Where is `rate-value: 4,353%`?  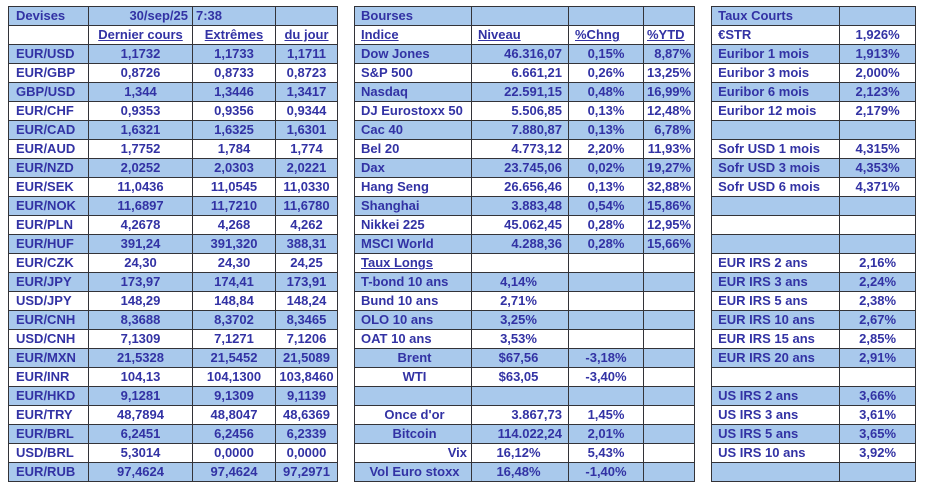
rate-value: 4,353% is located at coordinates (878, 168).